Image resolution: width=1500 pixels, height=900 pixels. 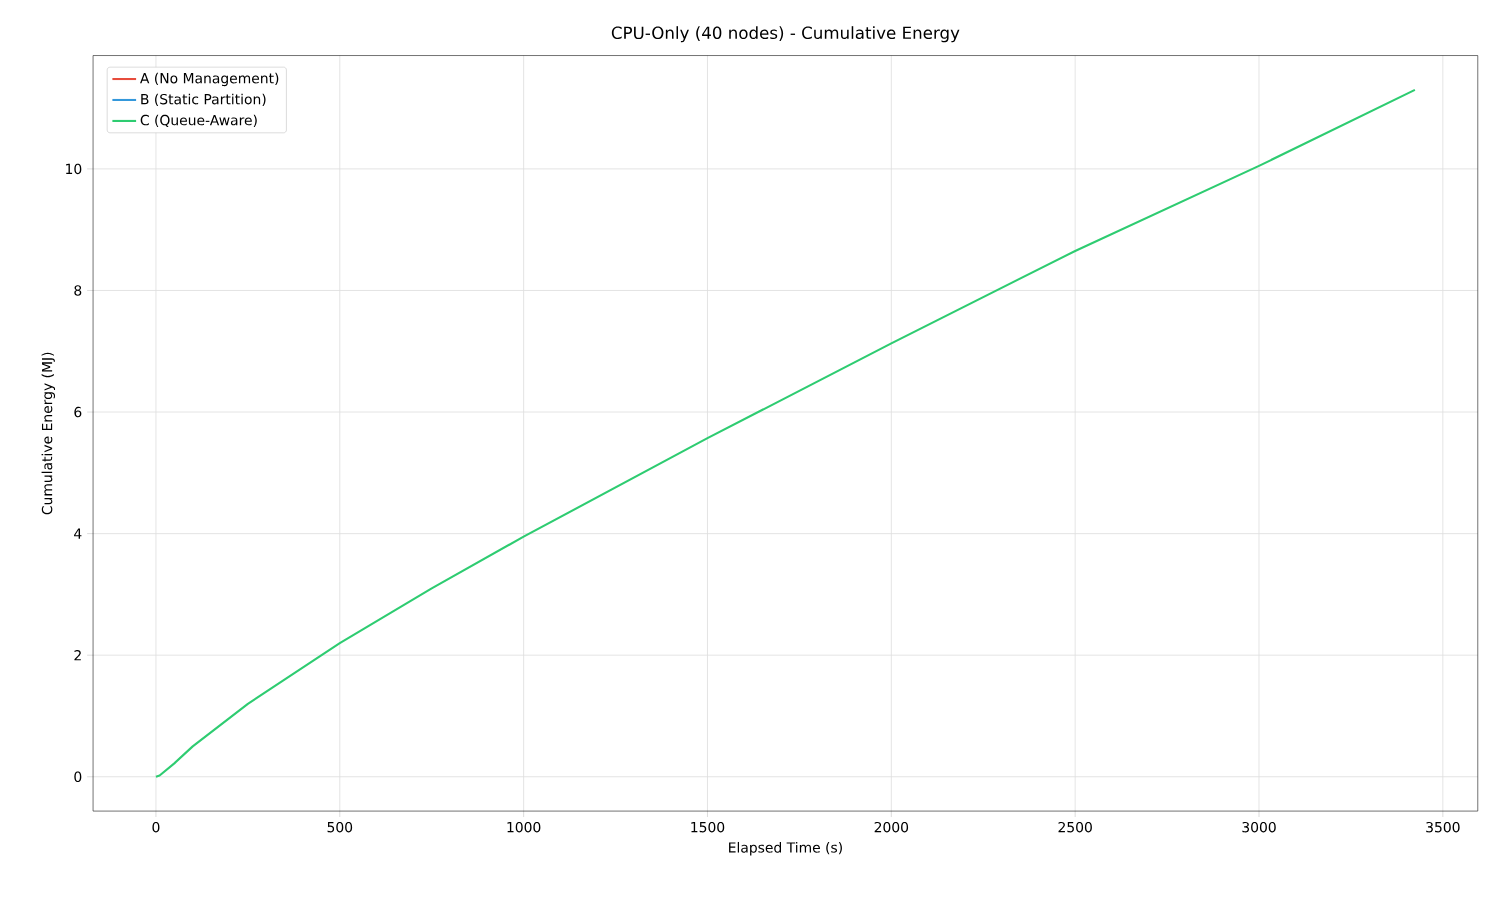 I want to click on x-axis-title: Elapsed Time (s), so click(x=785, y=848).